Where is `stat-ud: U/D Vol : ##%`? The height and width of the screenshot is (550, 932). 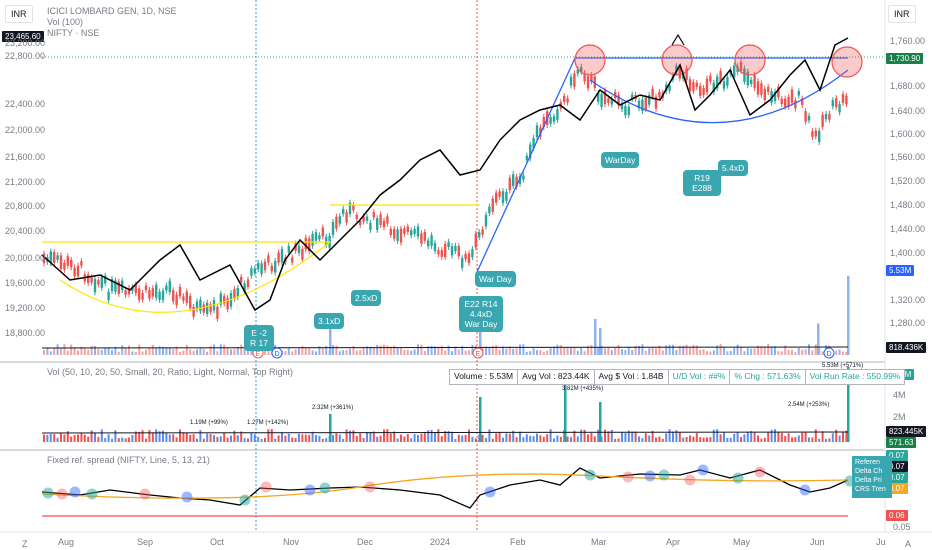 stat-ud: U/D Vol : ##% is located at coordinates (700, 377).